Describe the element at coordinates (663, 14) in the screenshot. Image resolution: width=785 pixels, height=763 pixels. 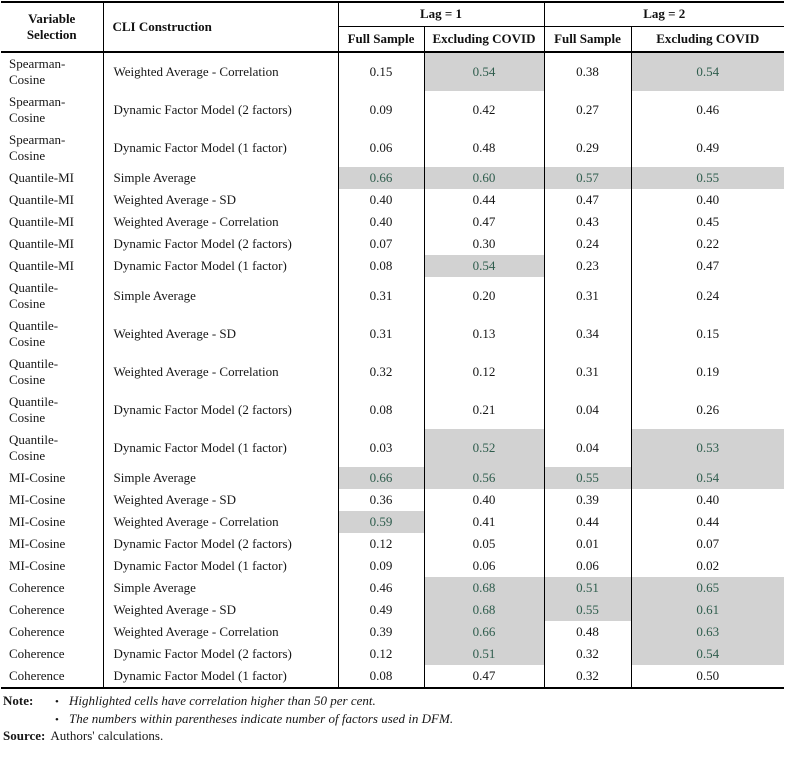
I see `header-lag-2: Lag = 2` at that location.